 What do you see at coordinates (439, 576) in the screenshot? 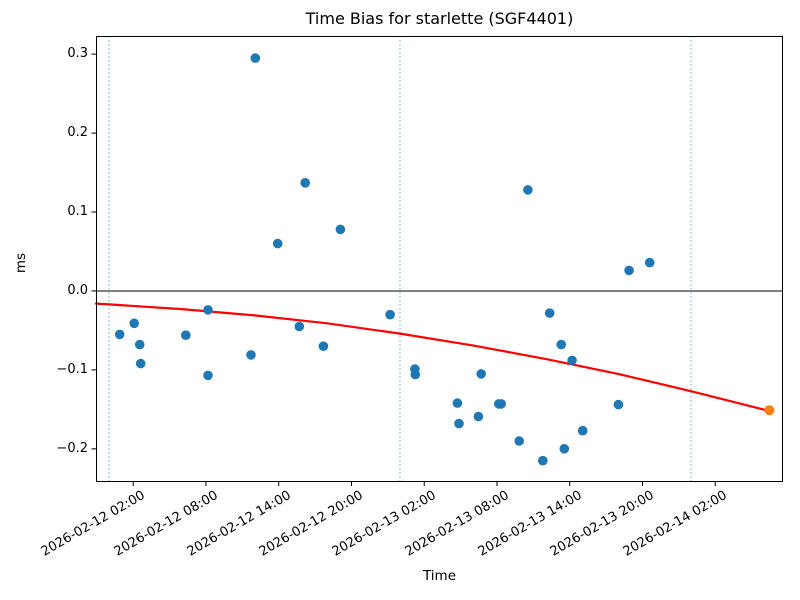
I see `x-axis-label: Time` at bounding box center [439, 576].